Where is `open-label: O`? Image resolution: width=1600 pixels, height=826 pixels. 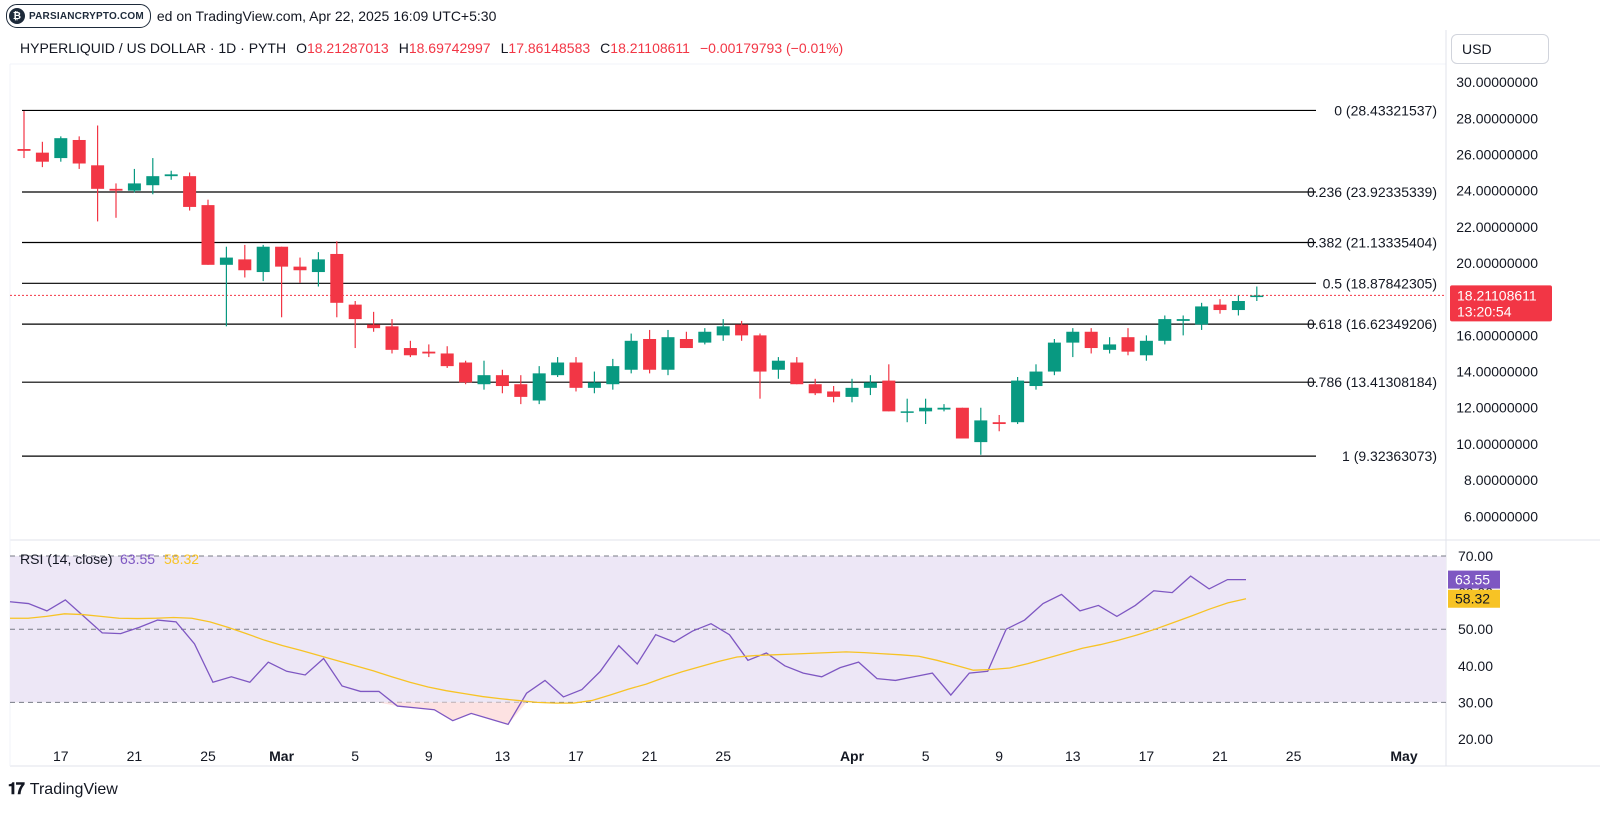 open-label: O is located at coordinates (301, 48).